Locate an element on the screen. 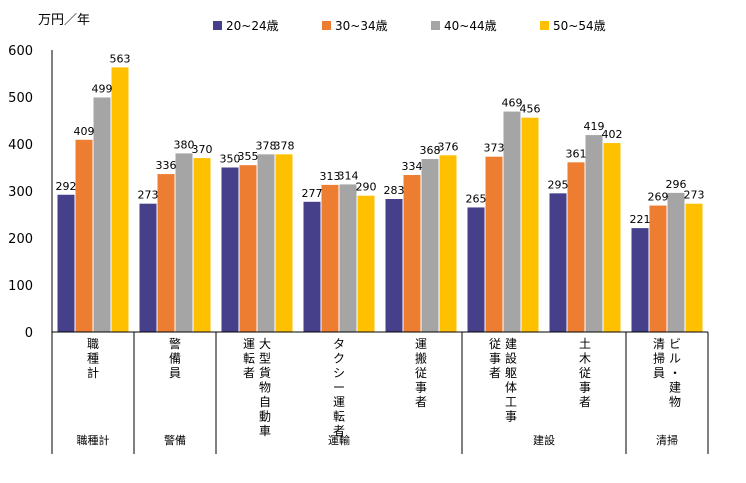  data-label-2-0: 350 is located at coordinates (230, 159).